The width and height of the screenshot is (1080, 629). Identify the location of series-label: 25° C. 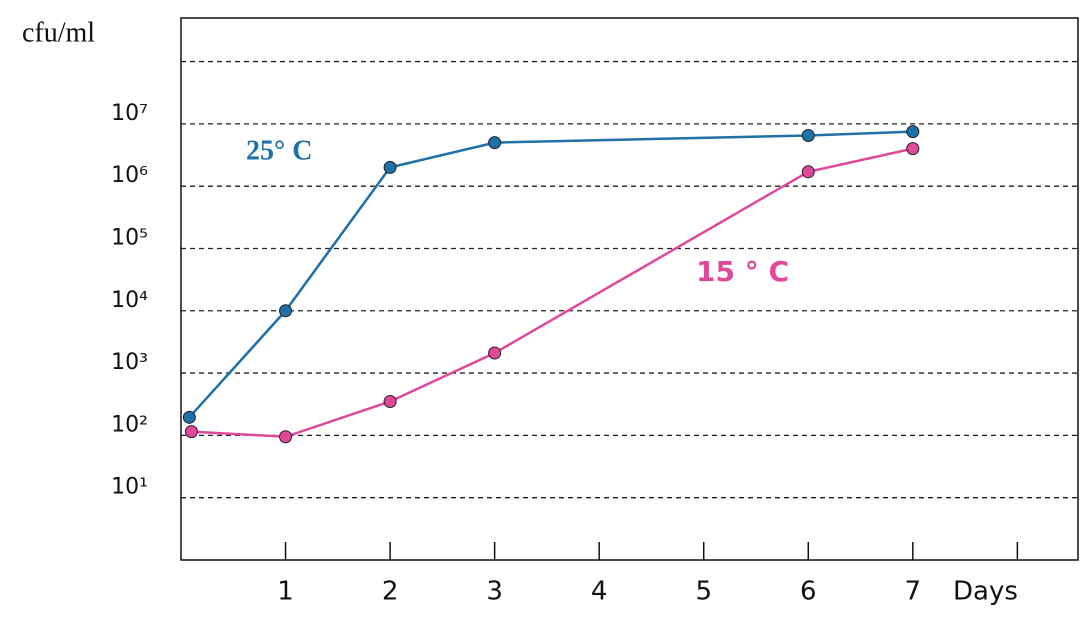
(279, 150).